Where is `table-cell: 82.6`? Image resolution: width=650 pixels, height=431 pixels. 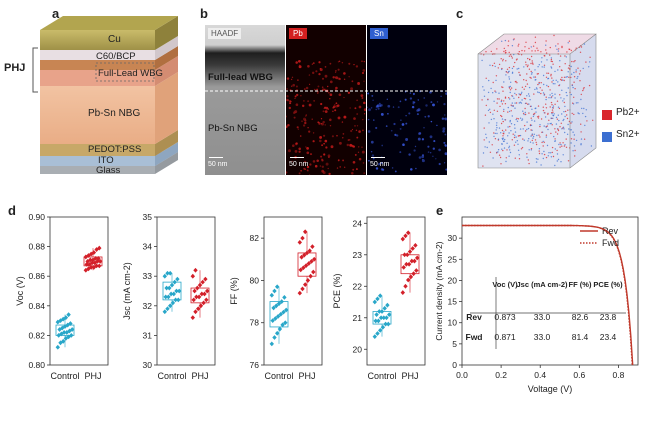 table-cell: 82.6 is located at coordinates (580, 317).